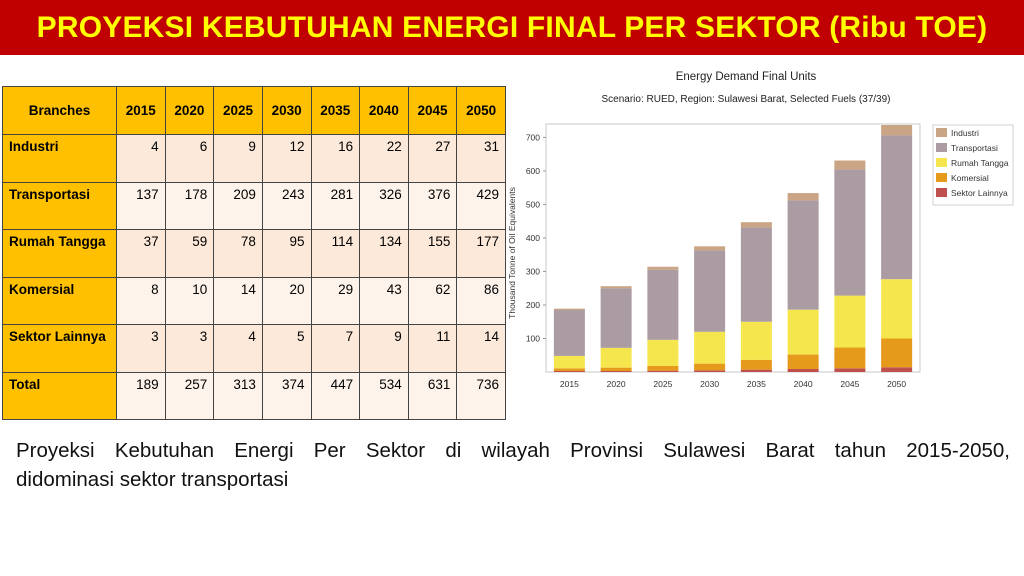  What do you see at coordinates (384, 205) in the screenshot?
I see `table-cell: 326` at bounding box center [384, 205].